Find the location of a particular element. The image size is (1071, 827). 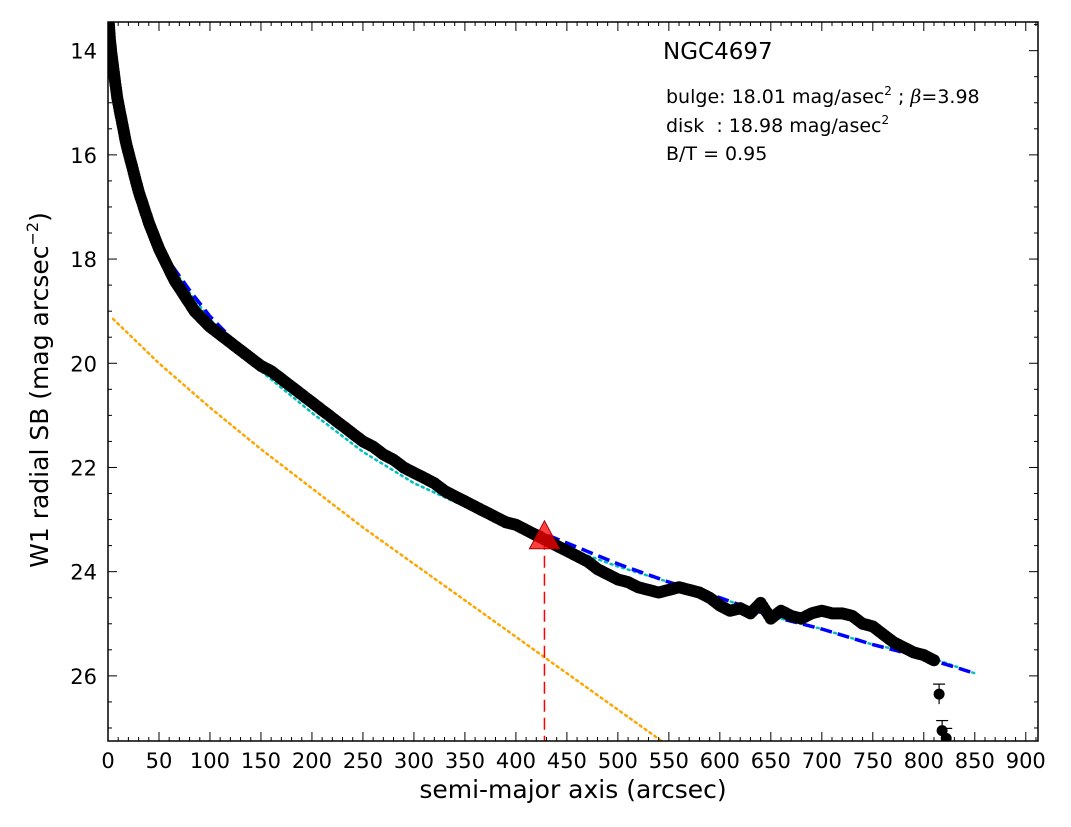

x-tick-label: 650 is located at coordinates (771, 761).